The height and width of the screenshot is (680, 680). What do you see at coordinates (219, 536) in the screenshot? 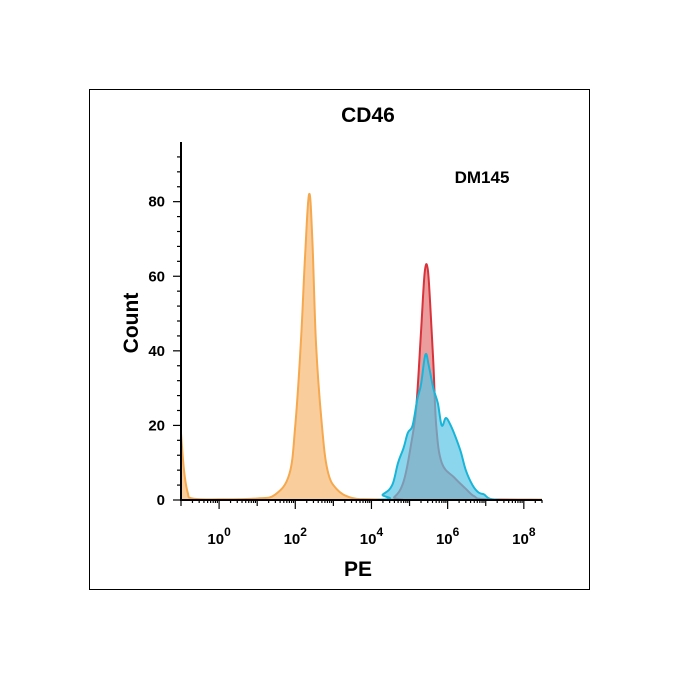
I see `x-tick-label: 10⁰` at bounding box center [219, 536].